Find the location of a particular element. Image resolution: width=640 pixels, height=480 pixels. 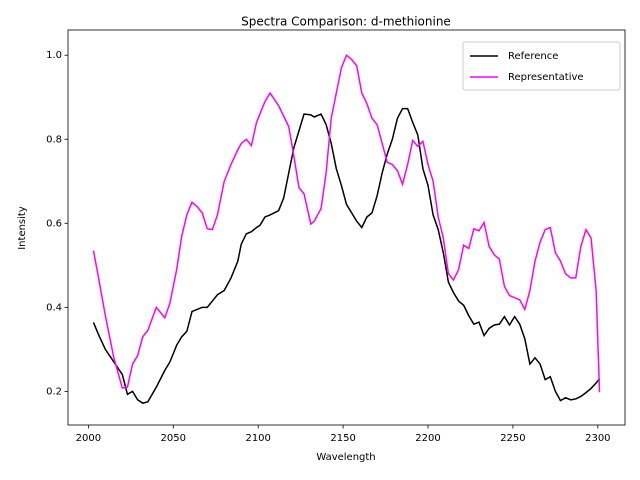

y-axis-label: Intensity is located at coordinates (22, 228).